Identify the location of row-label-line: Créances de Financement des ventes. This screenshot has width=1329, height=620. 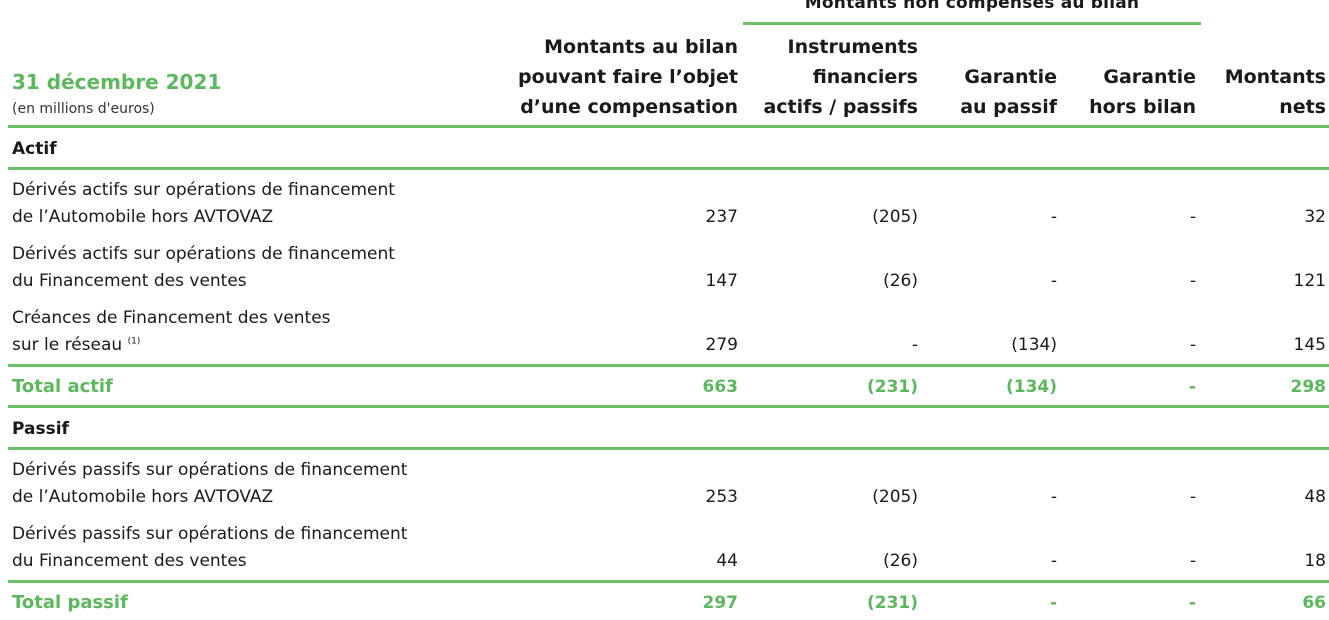
(171, 318).